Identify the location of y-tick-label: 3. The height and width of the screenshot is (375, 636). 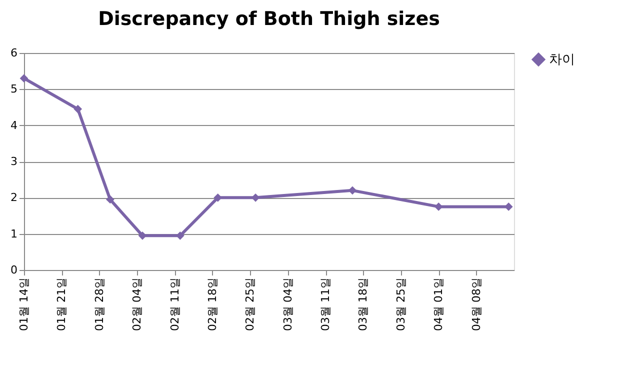
(14, 161).